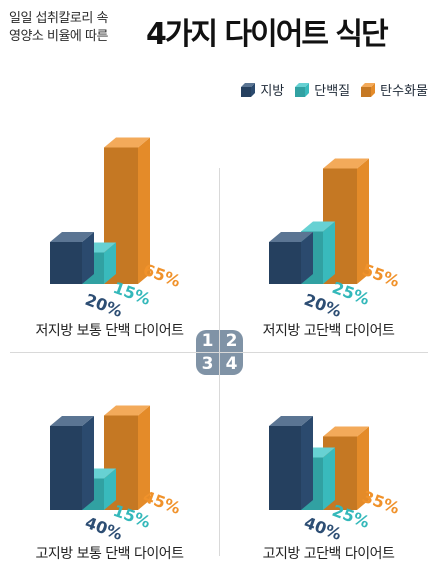 This screenshot has width=438, height=570. Describe the element at coordinates (329, 478) in the screenshot. I see `bar-protein-4-side` at that location.